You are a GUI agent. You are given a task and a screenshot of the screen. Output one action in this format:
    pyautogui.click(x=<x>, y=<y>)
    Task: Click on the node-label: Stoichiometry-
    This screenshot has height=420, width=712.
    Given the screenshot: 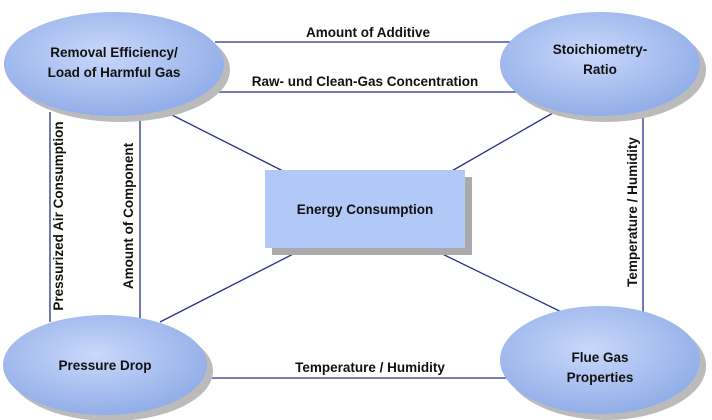 What is the action you would take?
    pyautogui.click(x=600, y=49)
    